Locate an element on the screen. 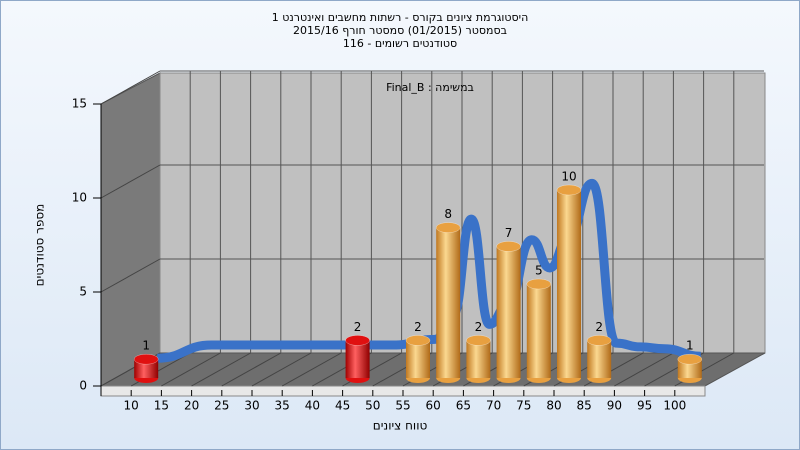  x-tick-label: 55 is located at coordinates (402, 406).